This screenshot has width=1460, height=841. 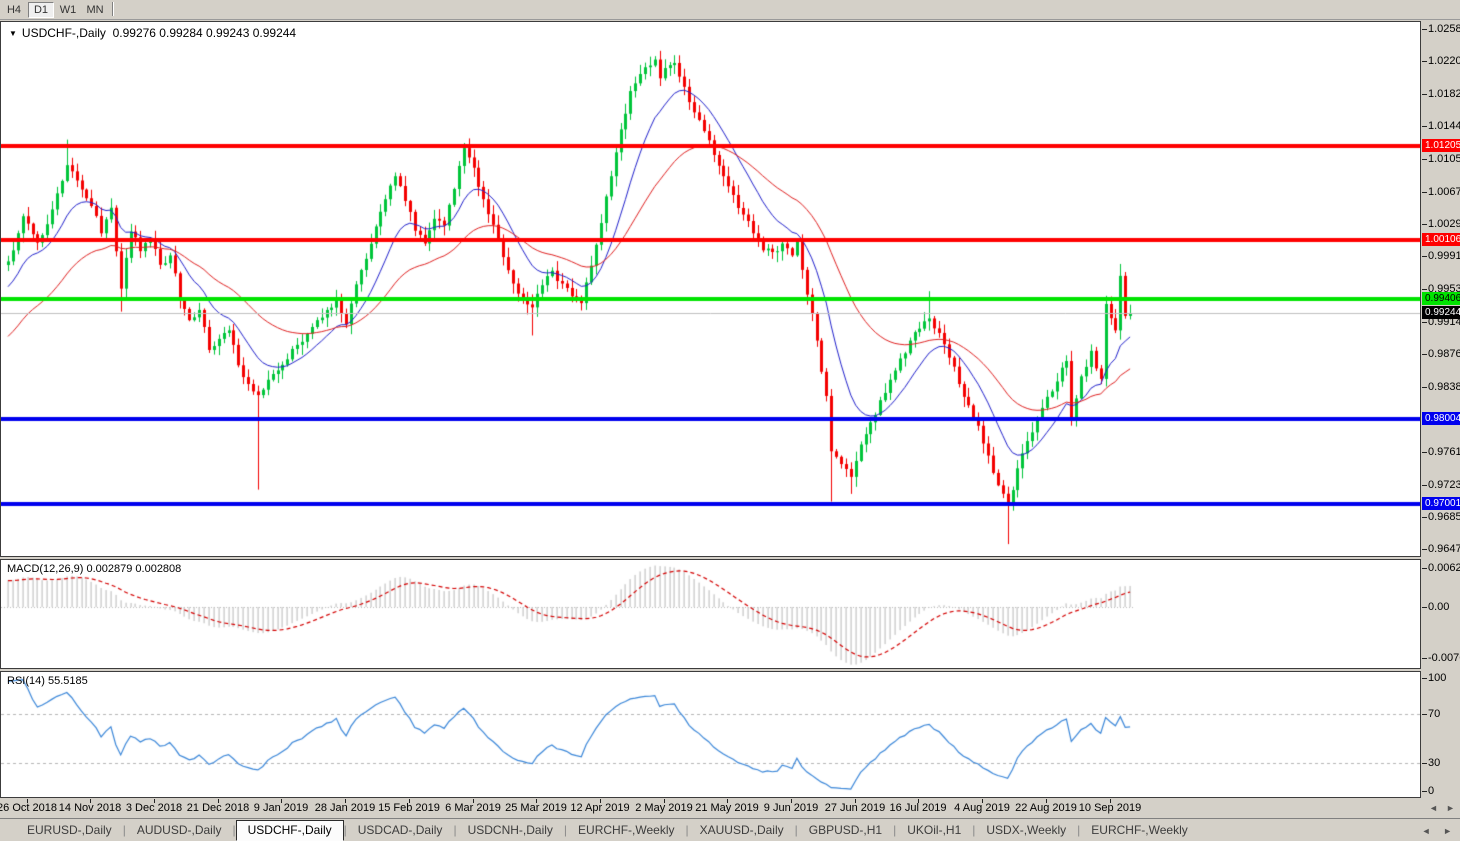 I want to click on date-axis-label: 28 Jan 2019, so click(x=345, y=808).